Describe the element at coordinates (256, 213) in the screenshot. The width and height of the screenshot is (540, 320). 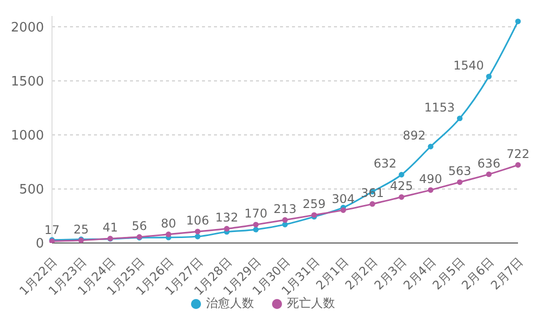
I see `data-label: 170` at that location.